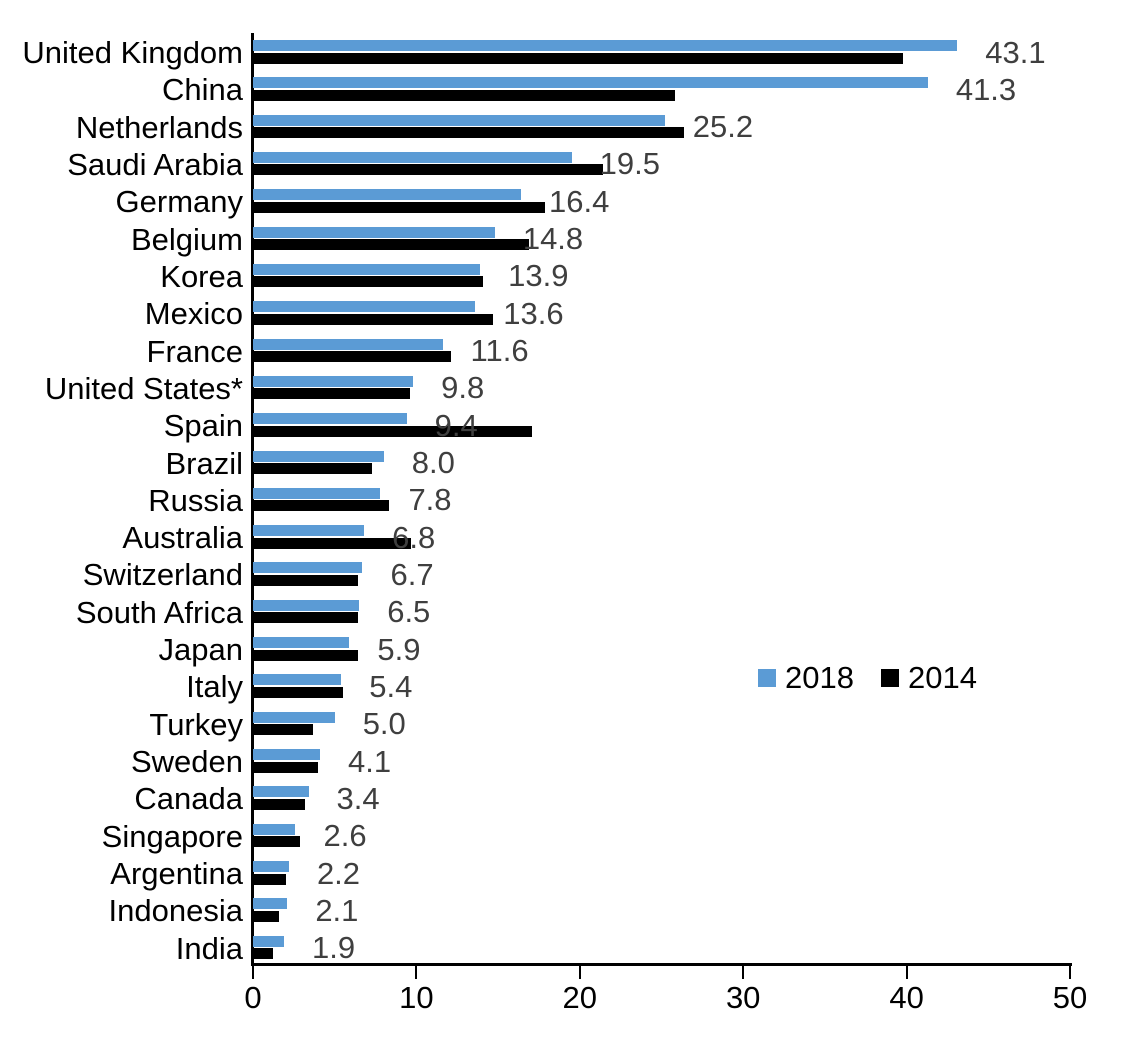 The image size is (1123, 1041). I want to click on x-tick-label: 20, so click(580, 997).